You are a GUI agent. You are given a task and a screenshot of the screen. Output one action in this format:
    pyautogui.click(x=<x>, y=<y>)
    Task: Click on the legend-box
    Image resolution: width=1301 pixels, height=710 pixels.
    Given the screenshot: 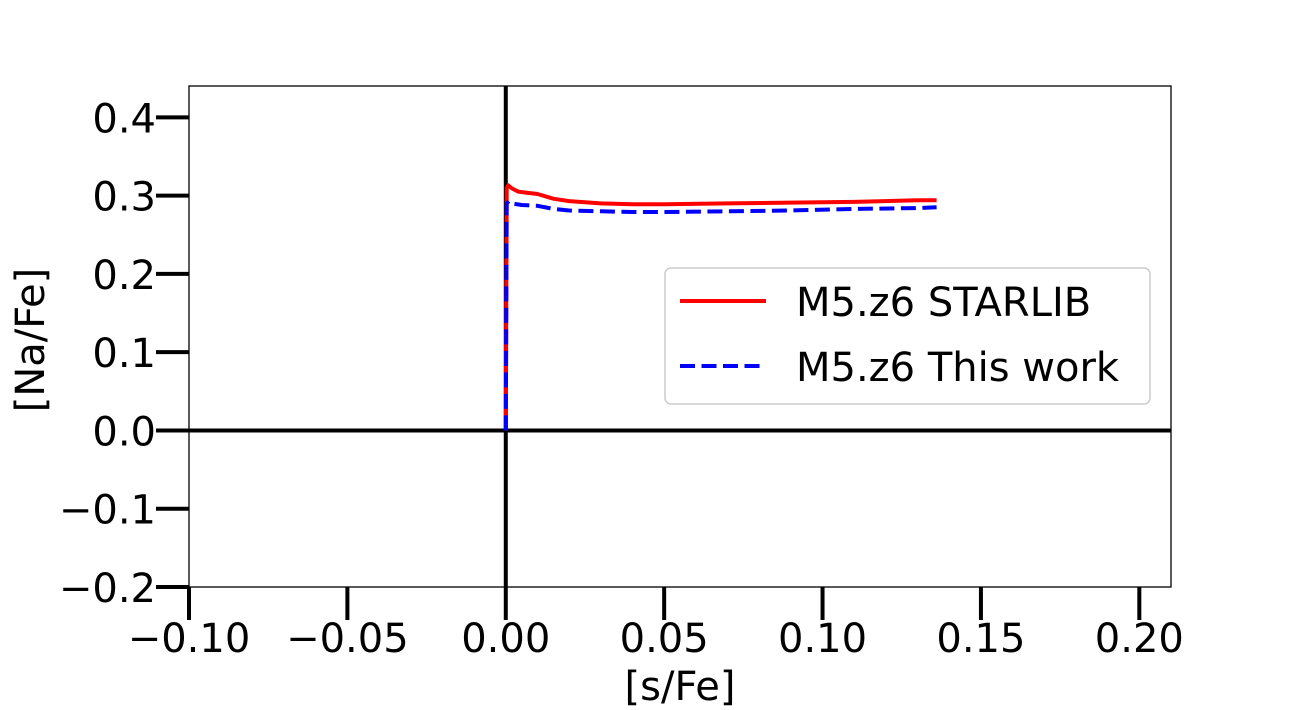 What is the action you would take?
    pyautogui.click(x=907, y=336)
    